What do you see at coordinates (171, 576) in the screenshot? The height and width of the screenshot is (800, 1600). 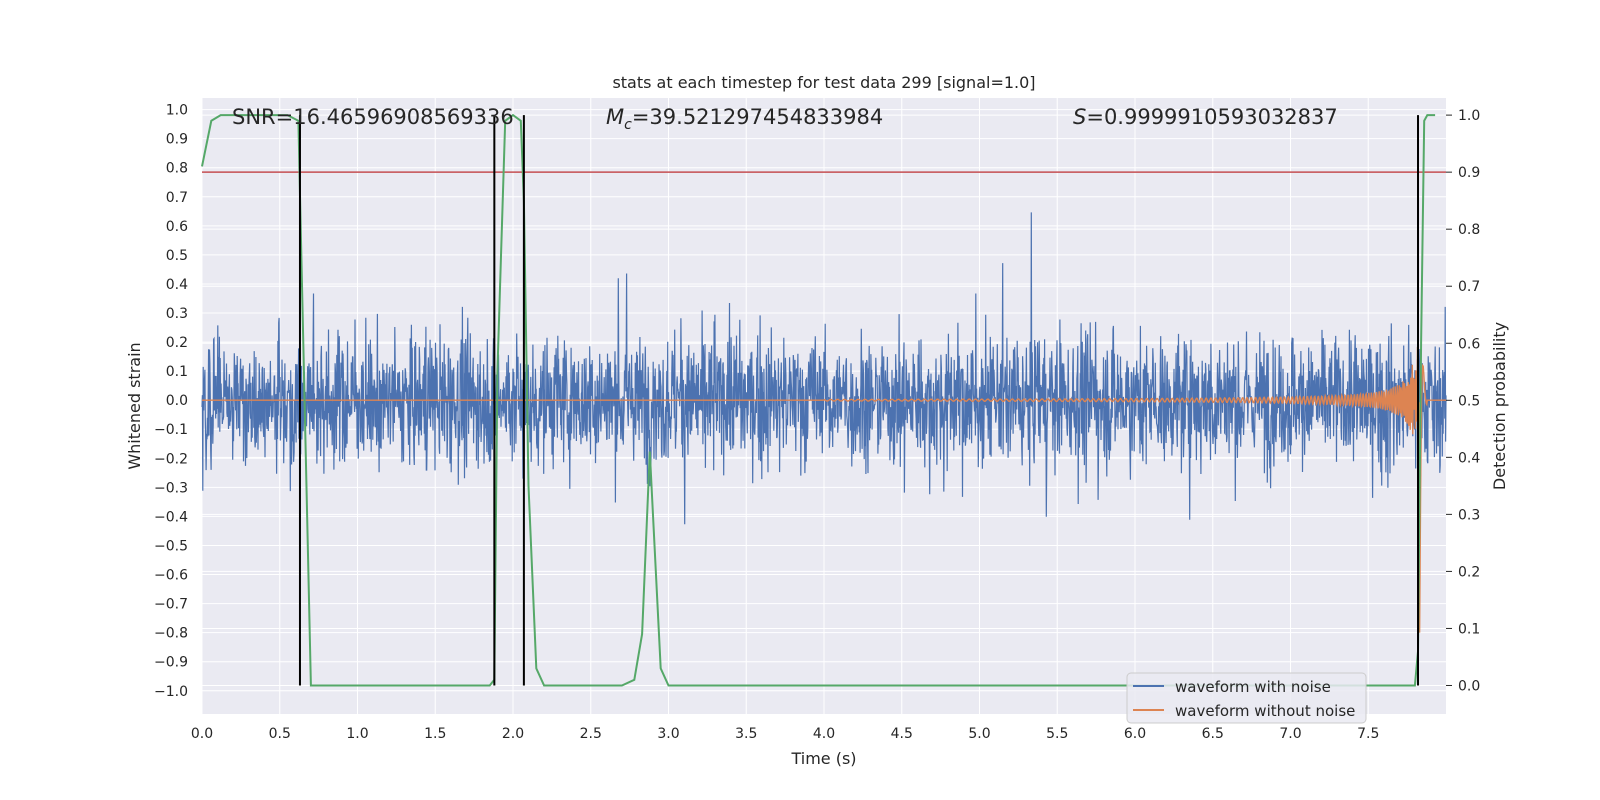 I see `y-tick-label: −0.6` at bounding box center [171, 576].